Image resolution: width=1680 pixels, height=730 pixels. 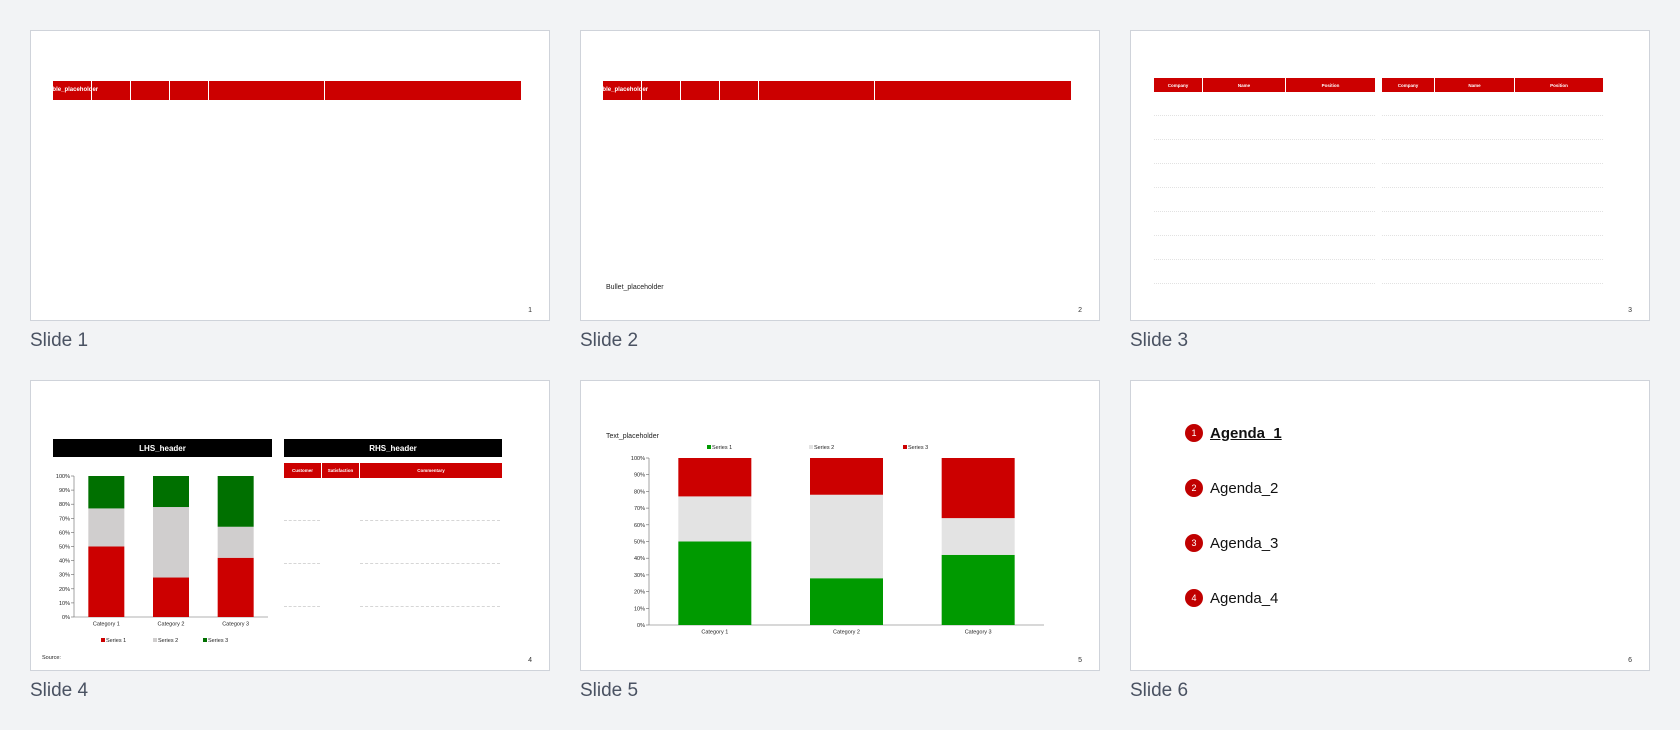 What do you see at coordinates (290, 175) in the screenshot?
I see `slide-1-canvas: Table_placeholder 1` at bounding box center [290, 175].